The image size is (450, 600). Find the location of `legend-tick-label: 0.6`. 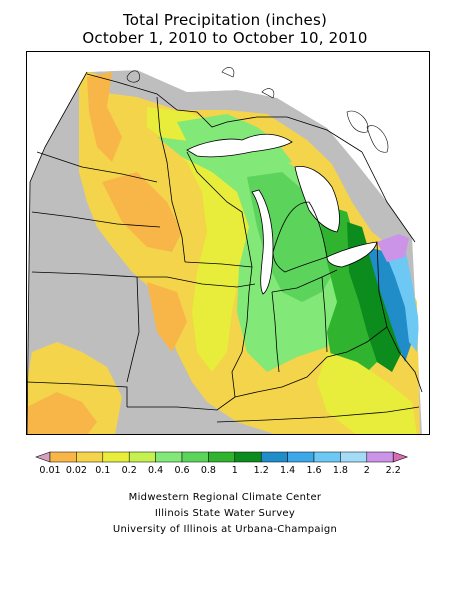

legend-tick-label: 0.6 is located at coordinates (181, 470).